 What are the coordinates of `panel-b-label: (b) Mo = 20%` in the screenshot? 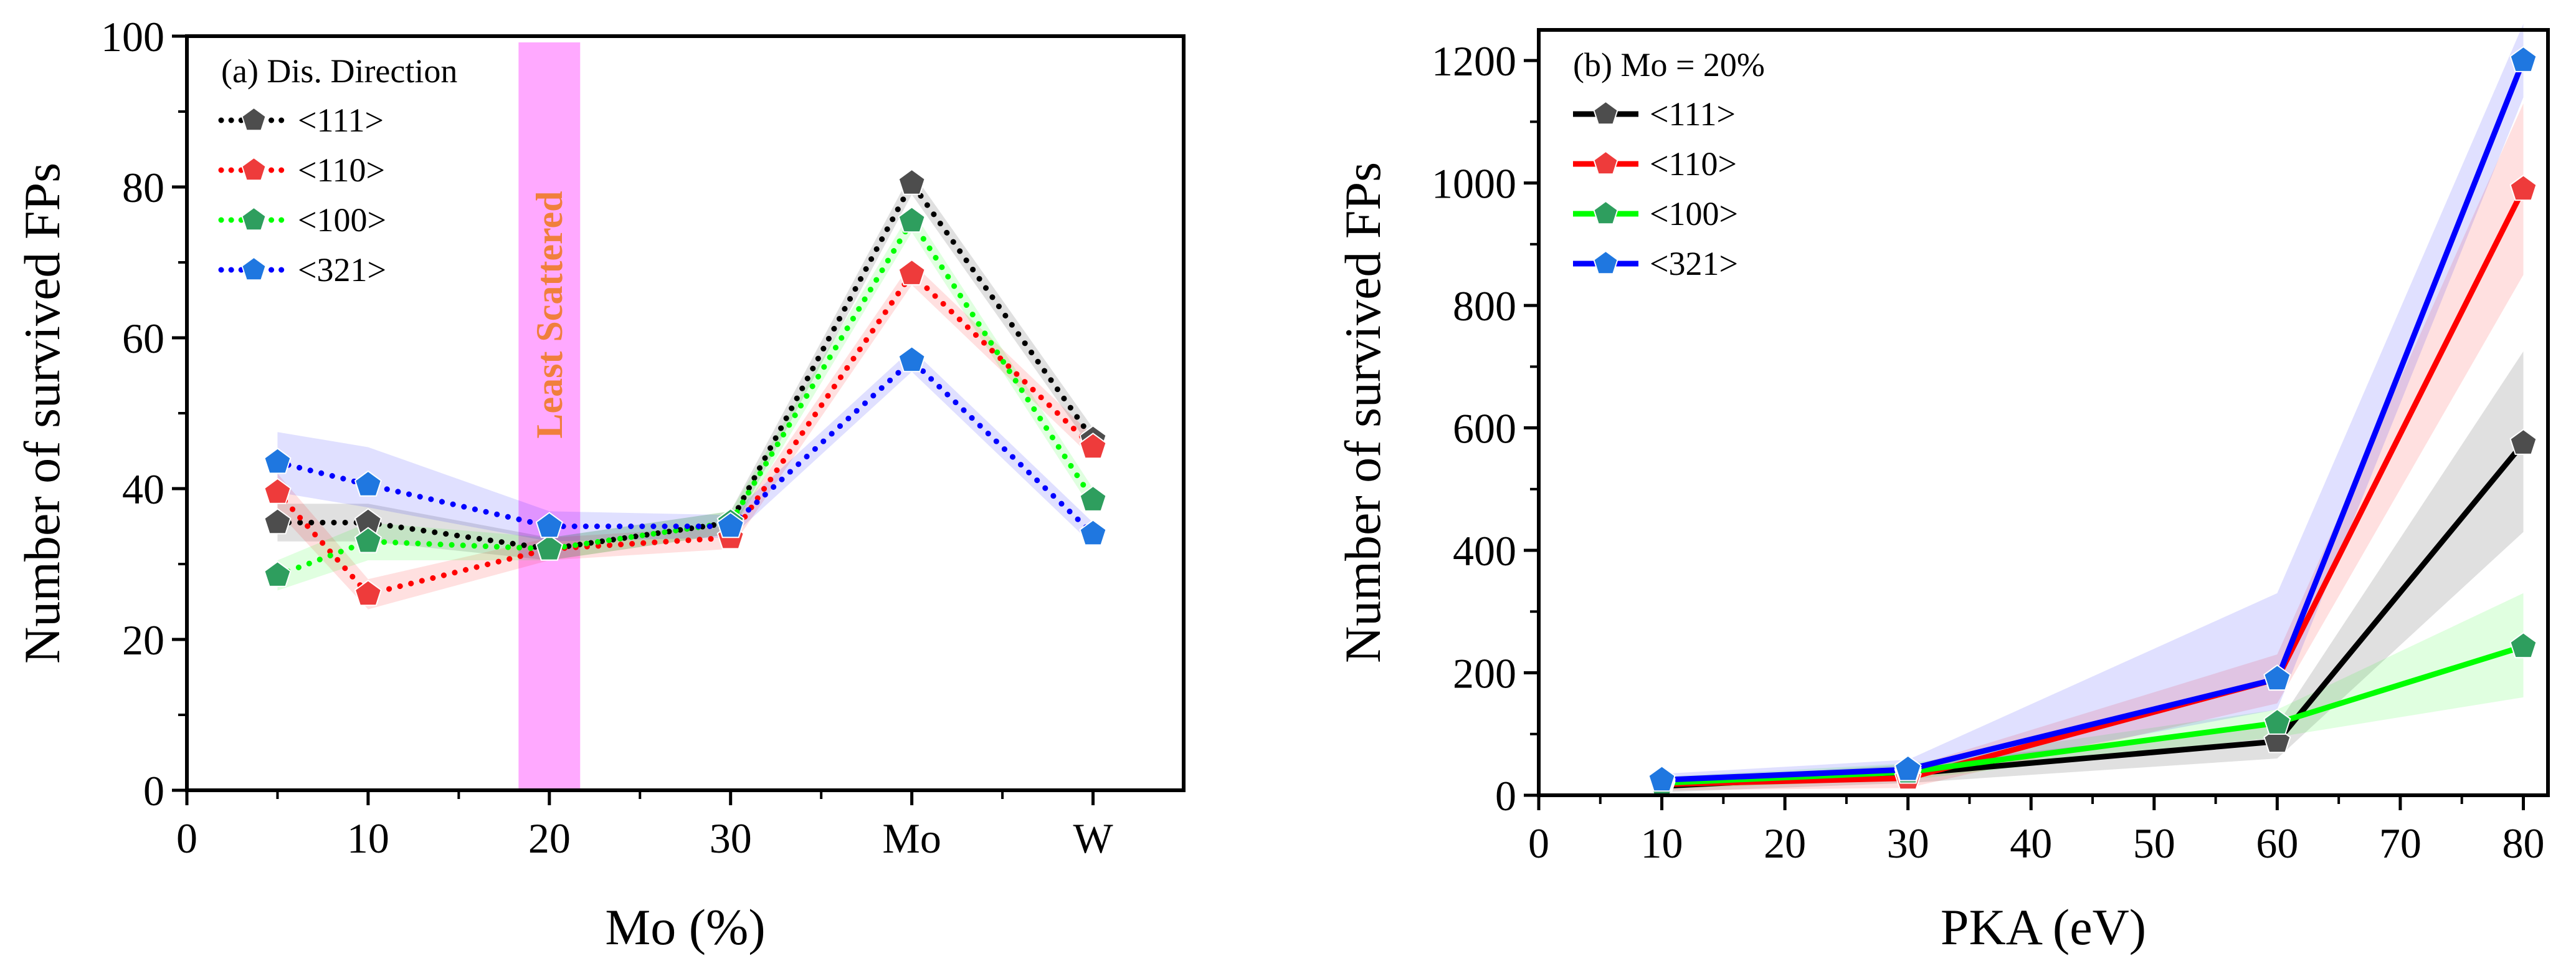 It's located at (1669, 65).